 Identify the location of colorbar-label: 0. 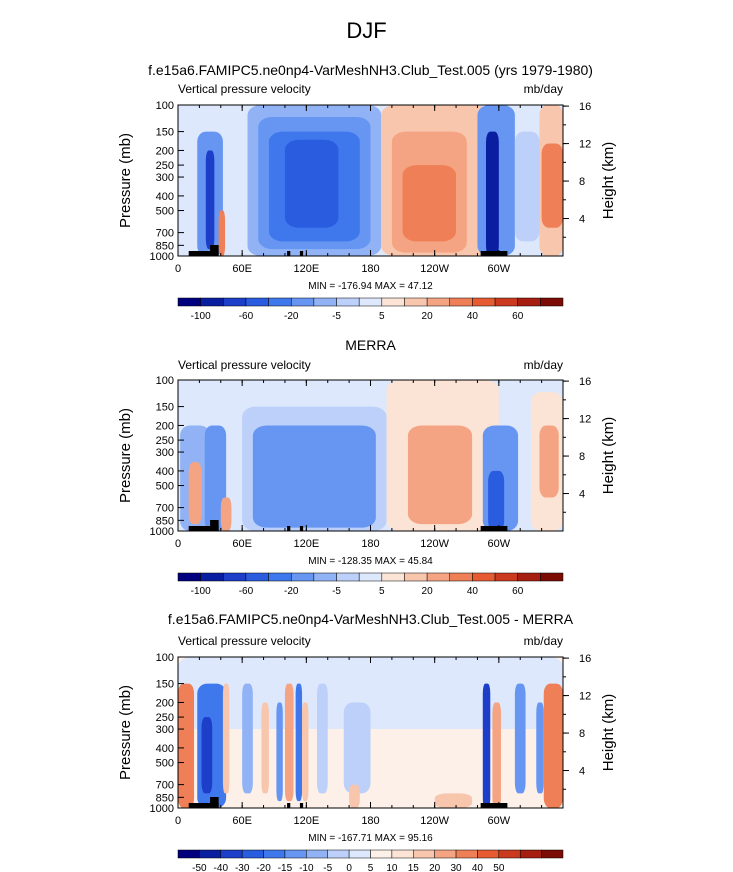
(349, 867).